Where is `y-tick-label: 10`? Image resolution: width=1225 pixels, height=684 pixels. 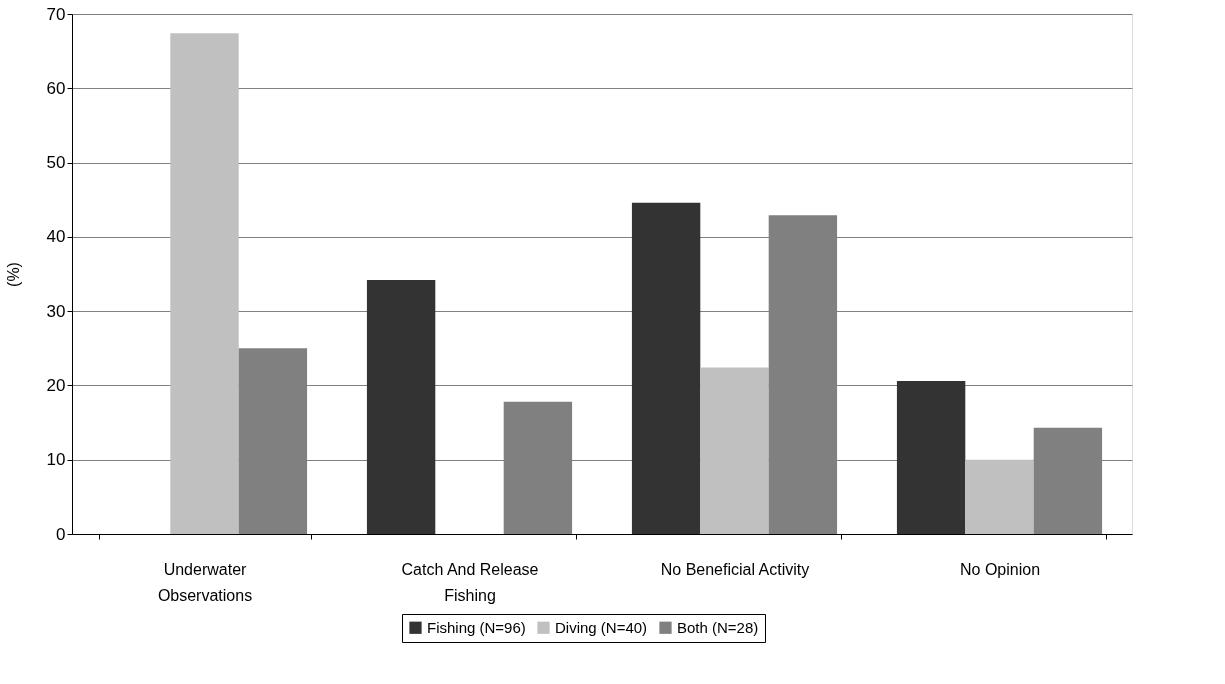 y-tick-label: 10 is located at coordinates (56, 460).